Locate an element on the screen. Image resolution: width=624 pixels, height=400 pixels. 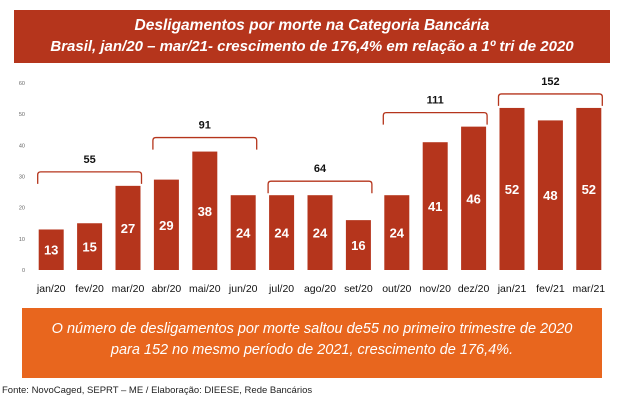
x-tick-label: jun/20 is located at coordinates (243, 289).